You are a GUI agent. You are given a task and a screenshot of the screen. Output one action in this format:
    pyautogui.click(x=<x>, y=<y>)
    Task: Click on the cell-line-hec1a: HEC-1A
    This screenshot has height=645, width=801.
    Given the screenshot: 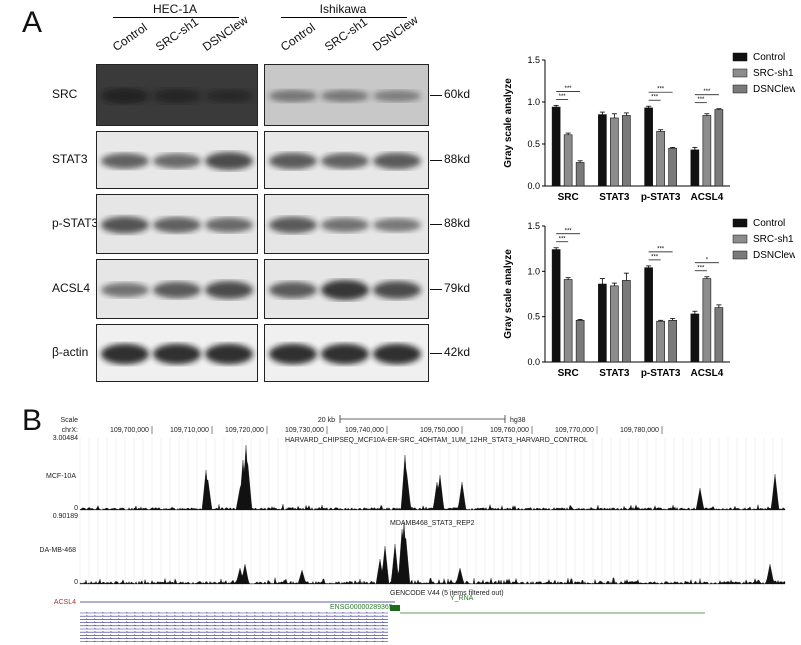 What is the action you would take?
    pyautogui.click(x=174, y=9)
    